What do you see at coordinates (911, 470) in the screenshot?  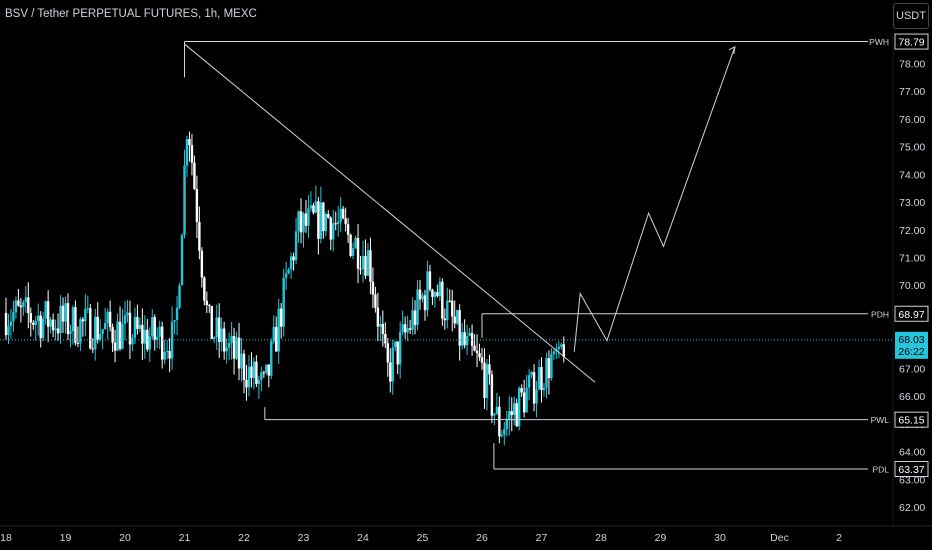 I see `level-value-pdl: 63.37` at bounding box center [911, 470].